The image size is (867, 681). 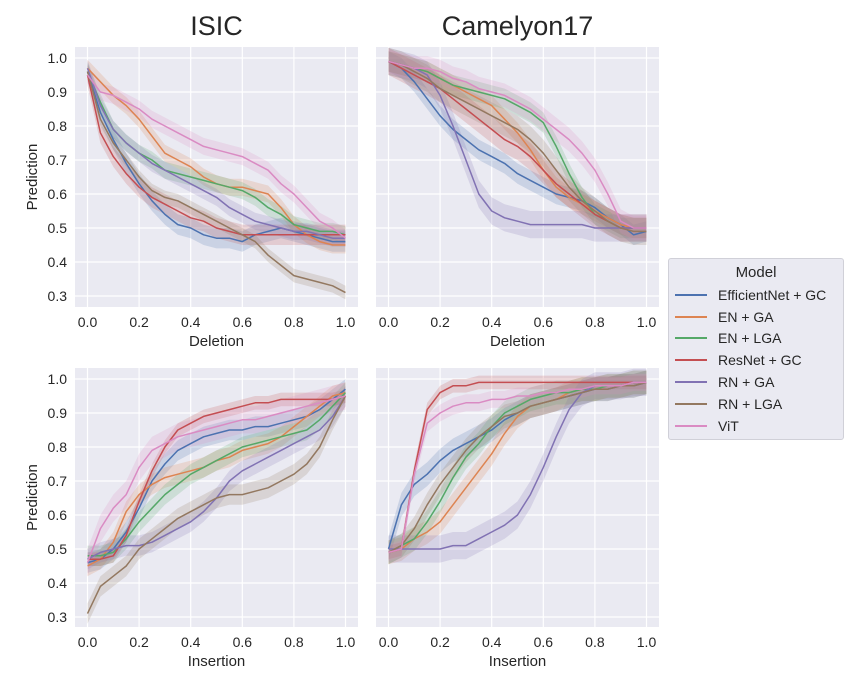 I want to click on ci-band-resnet-gc, so click(x=517, y=144).